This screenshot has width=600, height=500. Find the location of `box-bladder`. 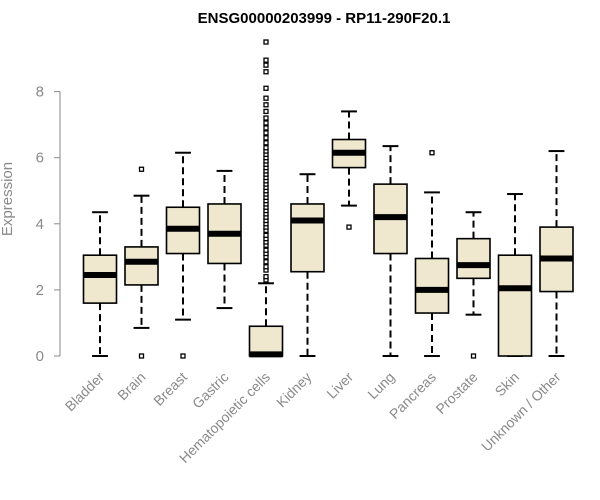

box-bladder is located at coordinates (100, 284).